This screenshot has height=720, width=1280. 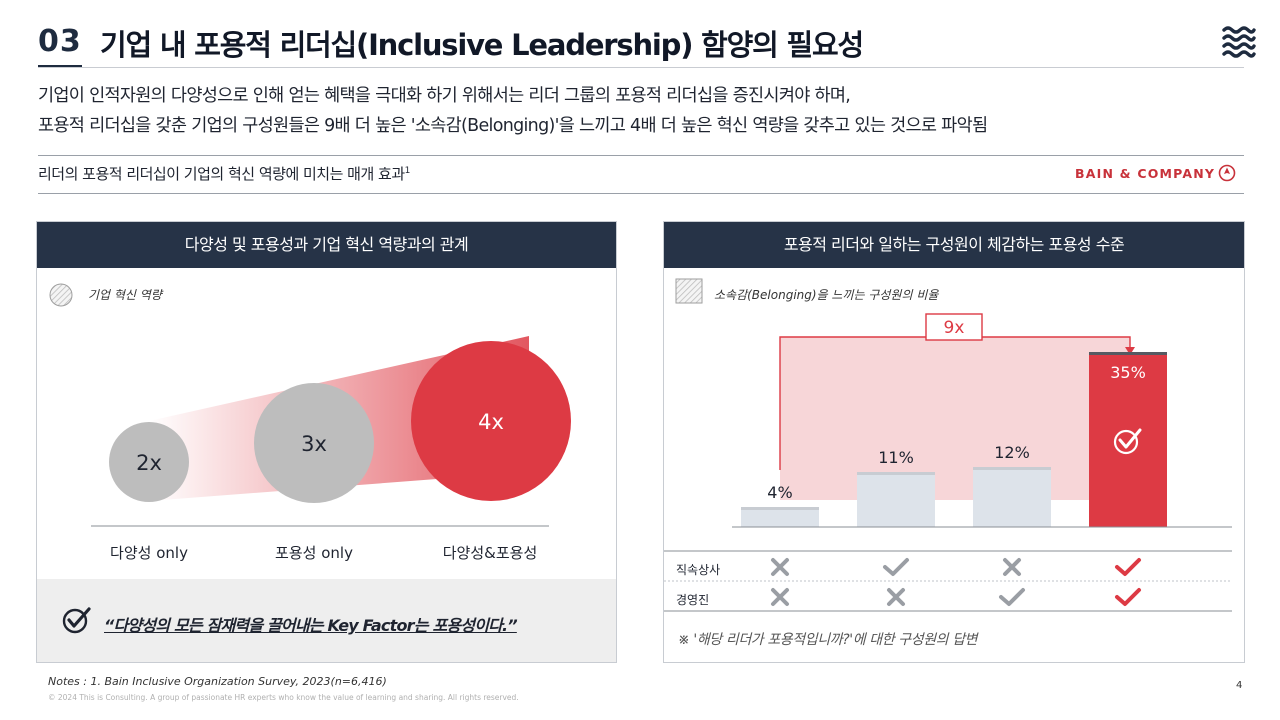 I want to click on chart-subheading-text: 리더의 포용적 리더십이 기업의 혁신 역량에 미치는 매개 효과, so click(x=221, y=174).